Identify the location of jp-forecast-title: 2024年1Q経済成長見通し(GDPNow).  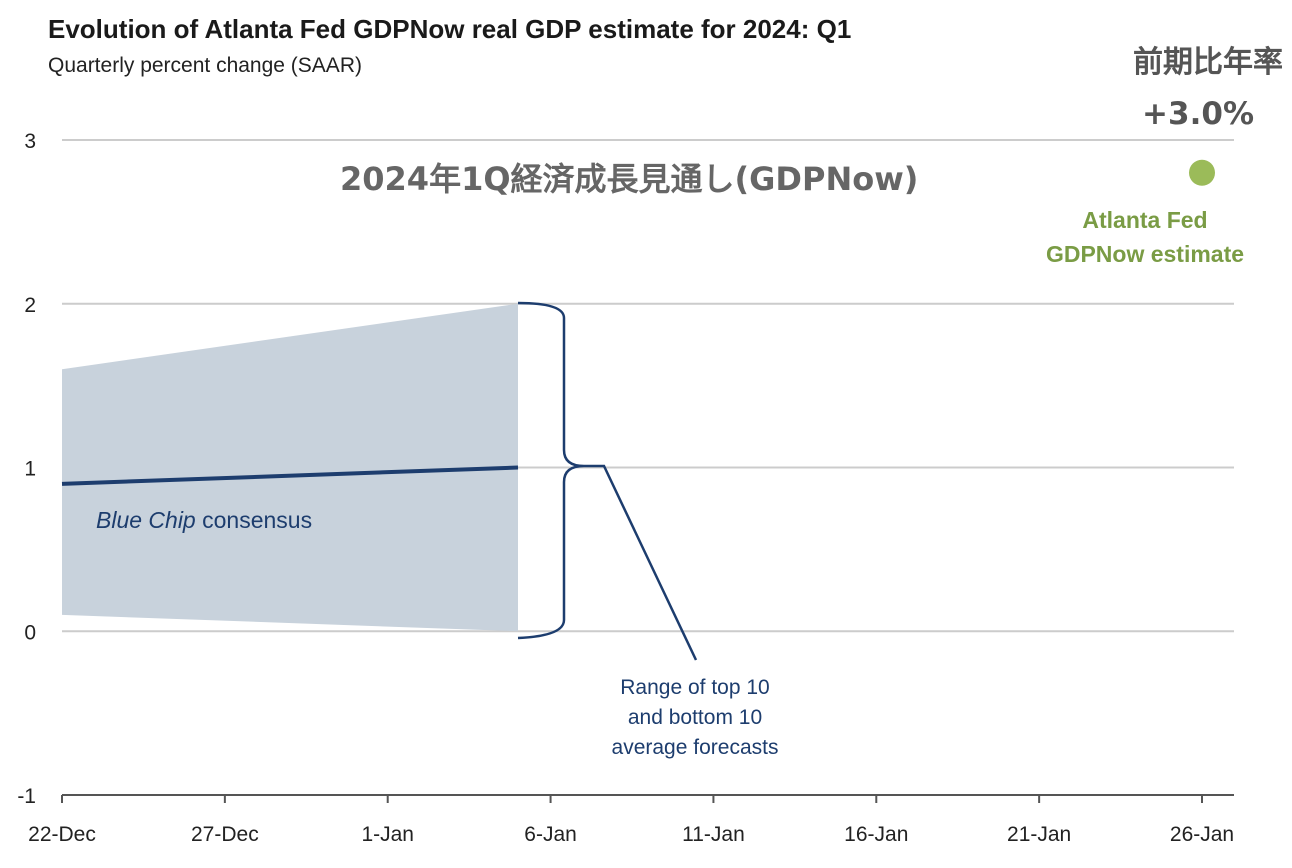
(629, 179).